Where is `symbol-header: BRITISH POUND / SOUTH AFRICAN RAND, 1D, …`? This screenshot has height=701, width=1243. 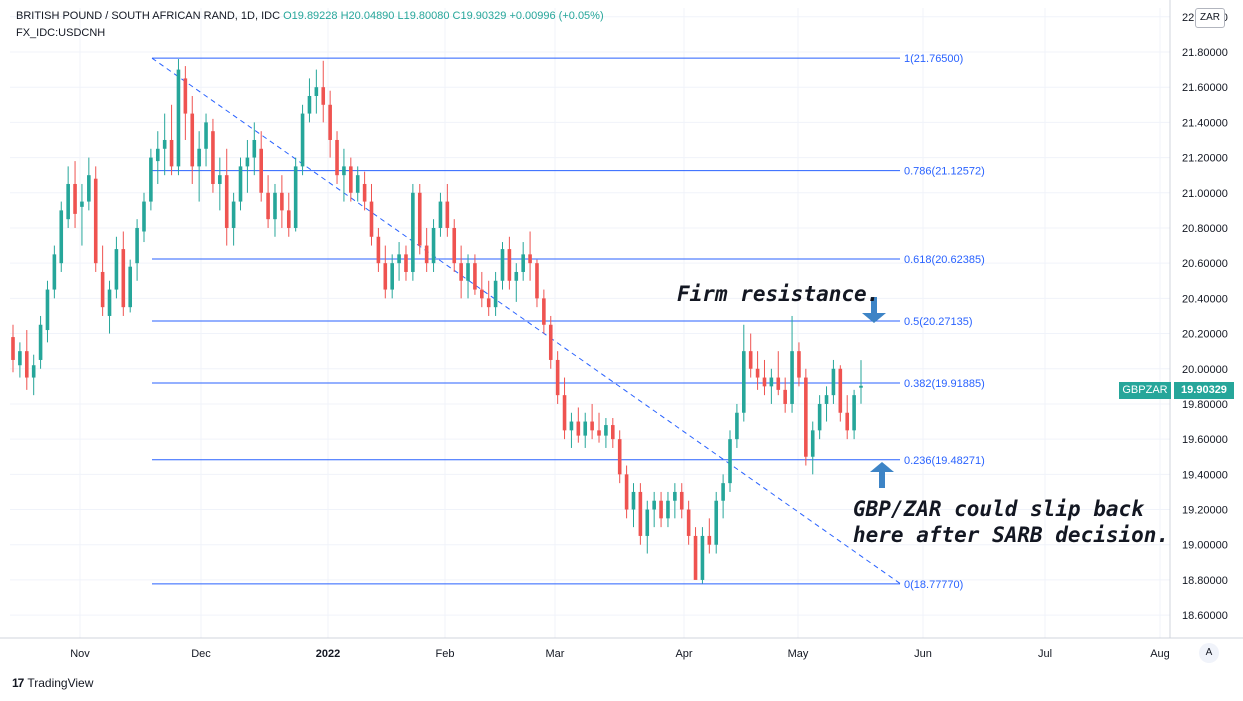 symbol-header: BRITISH POUND / SOUTH AFRICAN RAND, 1D, … is located at coordinates (310, 16).